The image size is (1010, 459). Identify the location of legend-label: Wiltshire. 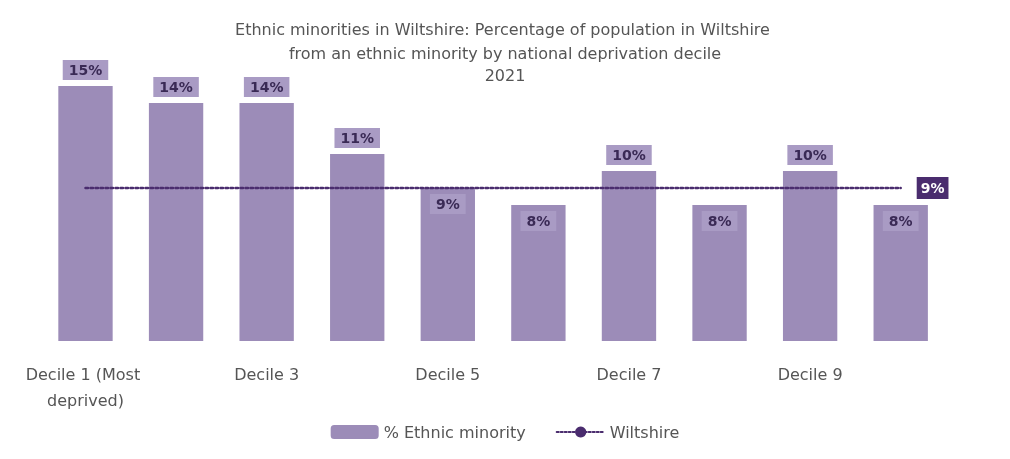
(644, 432).